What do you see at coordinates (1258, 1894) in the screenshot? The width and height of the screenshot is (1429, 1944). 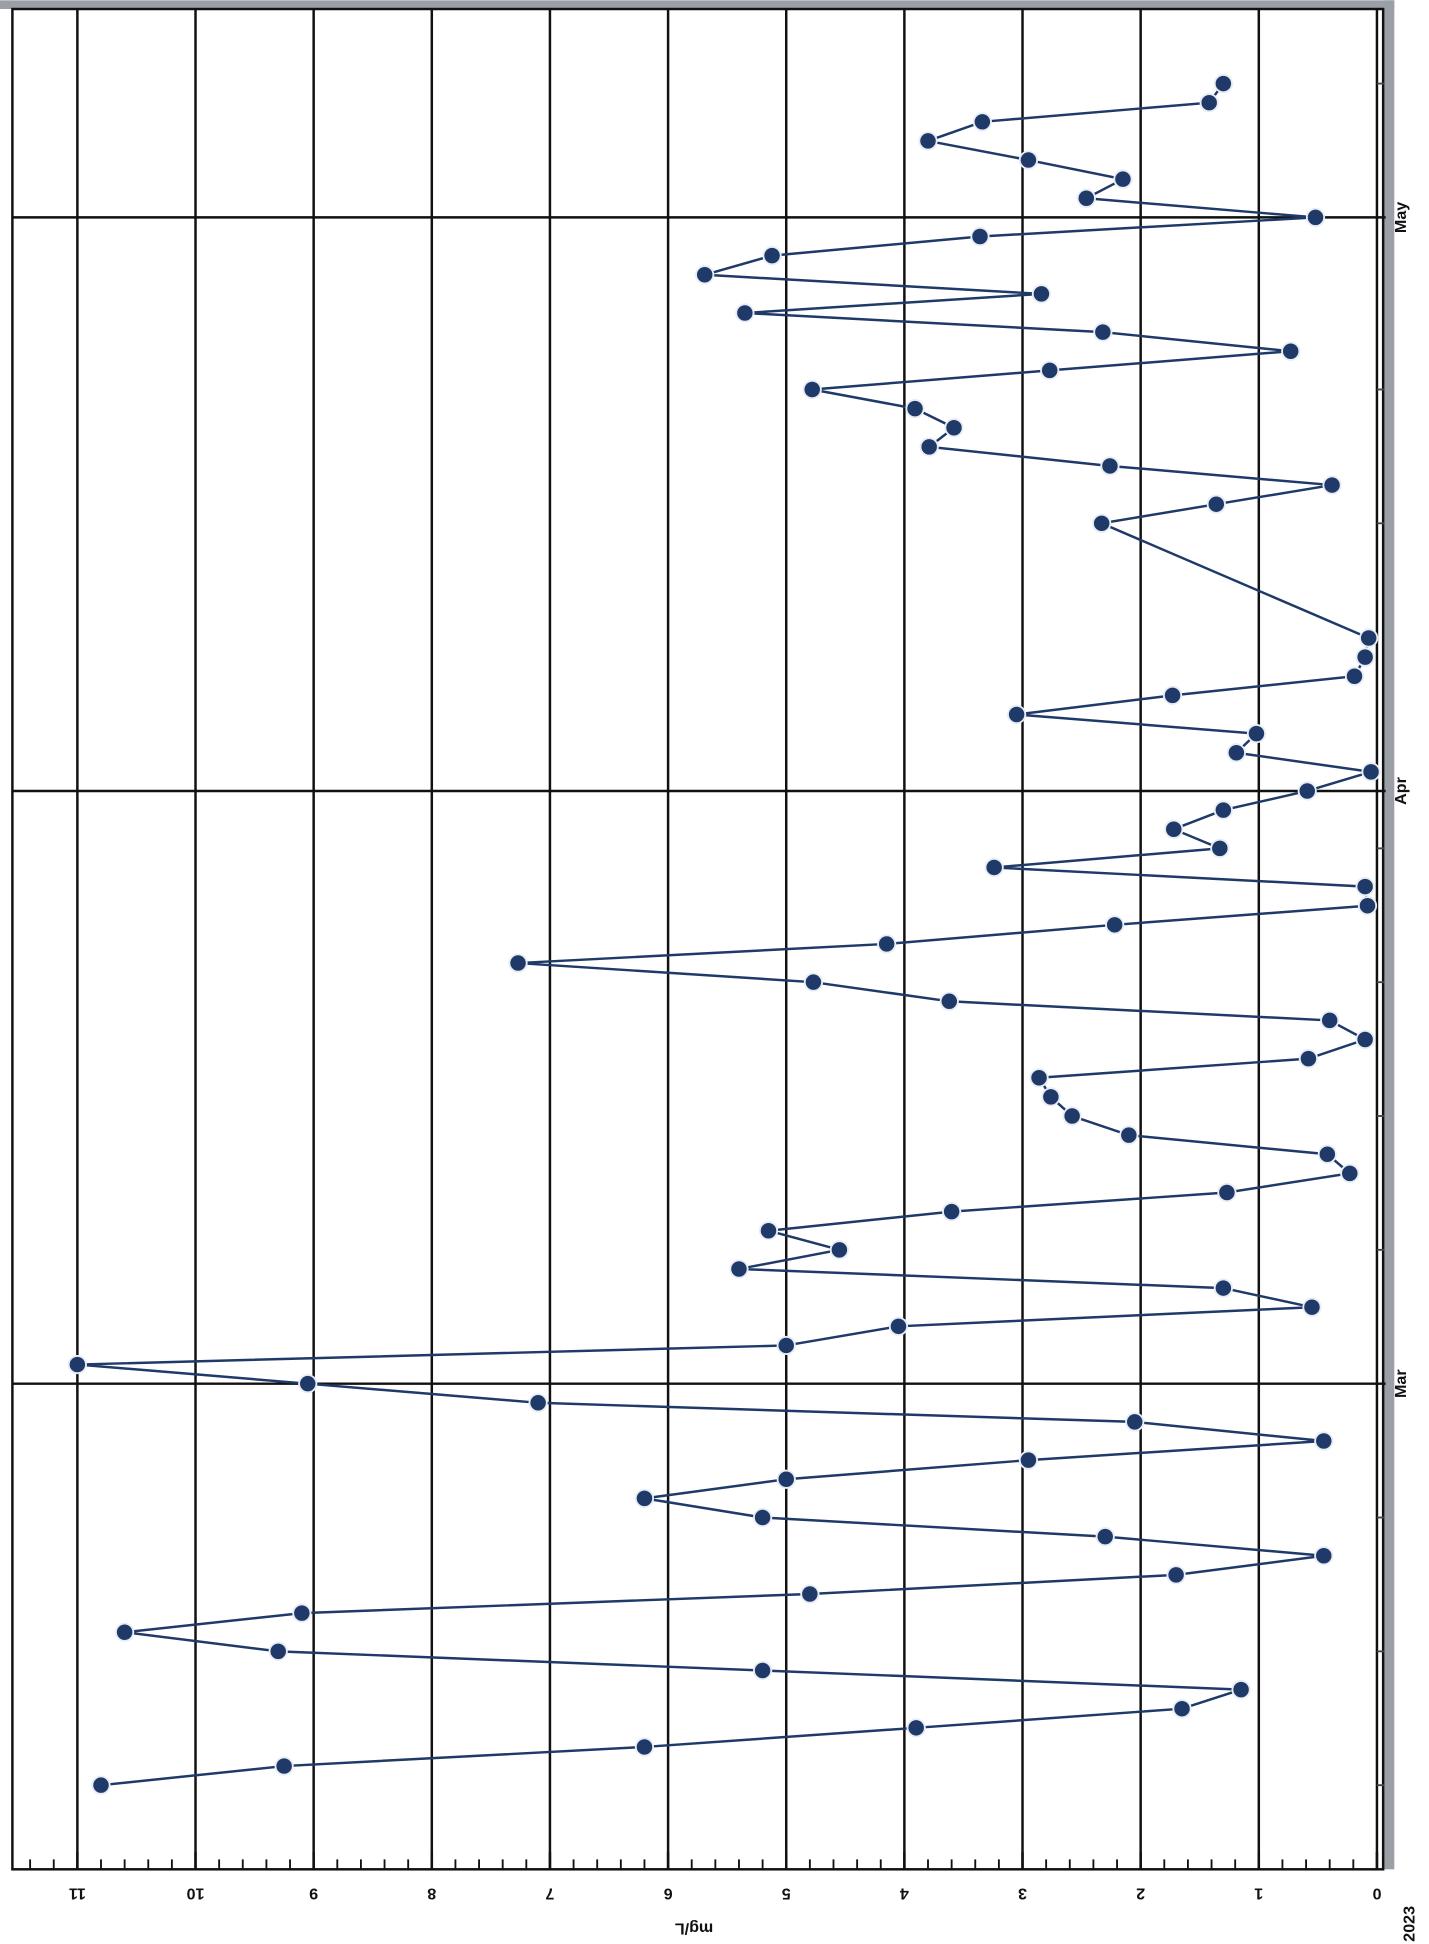 I see `y-tick-label: 1` at bounding box center [1258, 1894].